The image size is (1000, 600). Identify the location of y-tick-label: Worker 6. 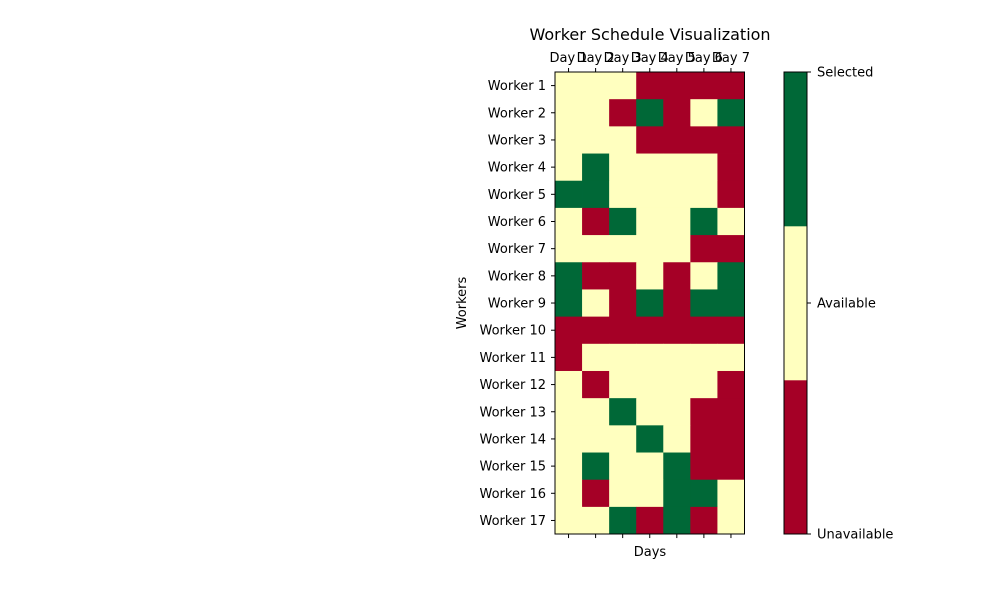
(517, 222).